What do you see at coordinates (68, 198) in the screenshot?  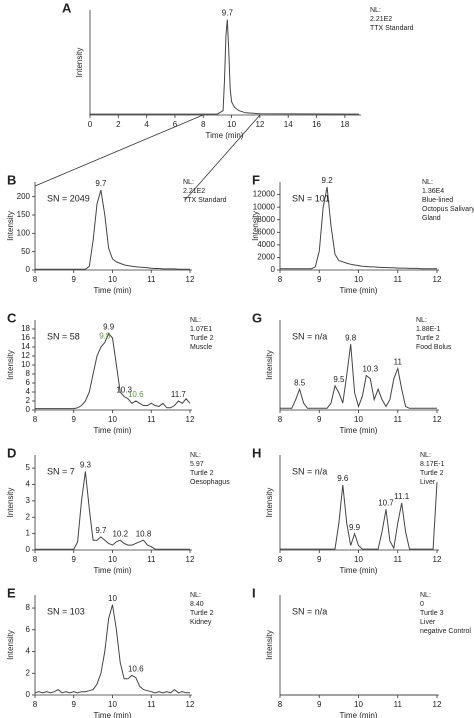 I see `sn-label: SN = 2049` at bounding box center [68, 198].